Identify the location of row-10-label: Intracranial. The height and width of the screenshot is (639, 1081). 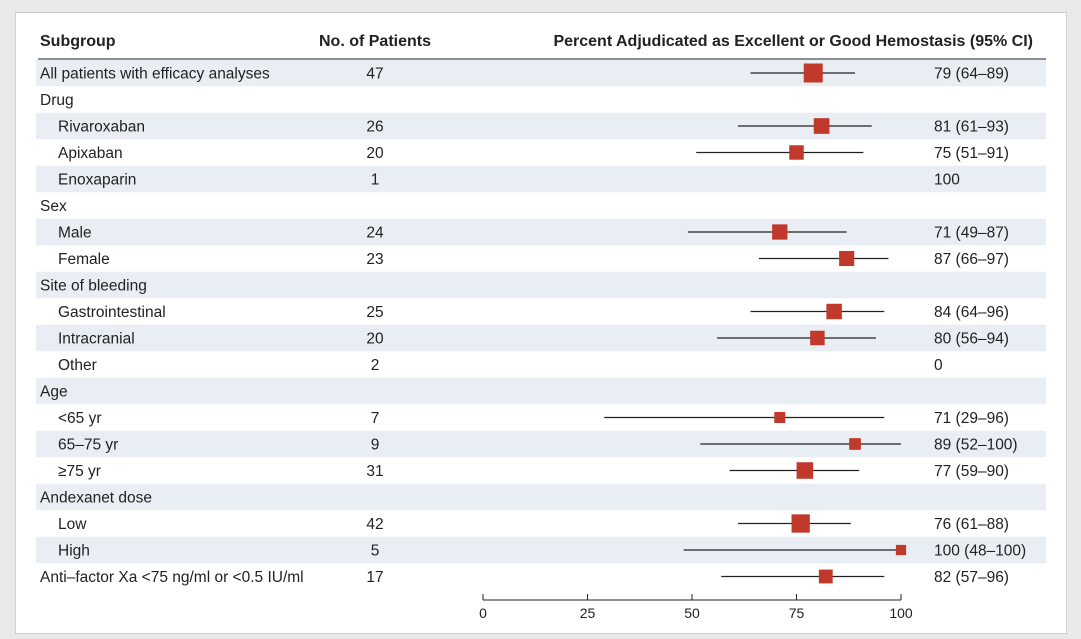
(96, 339).